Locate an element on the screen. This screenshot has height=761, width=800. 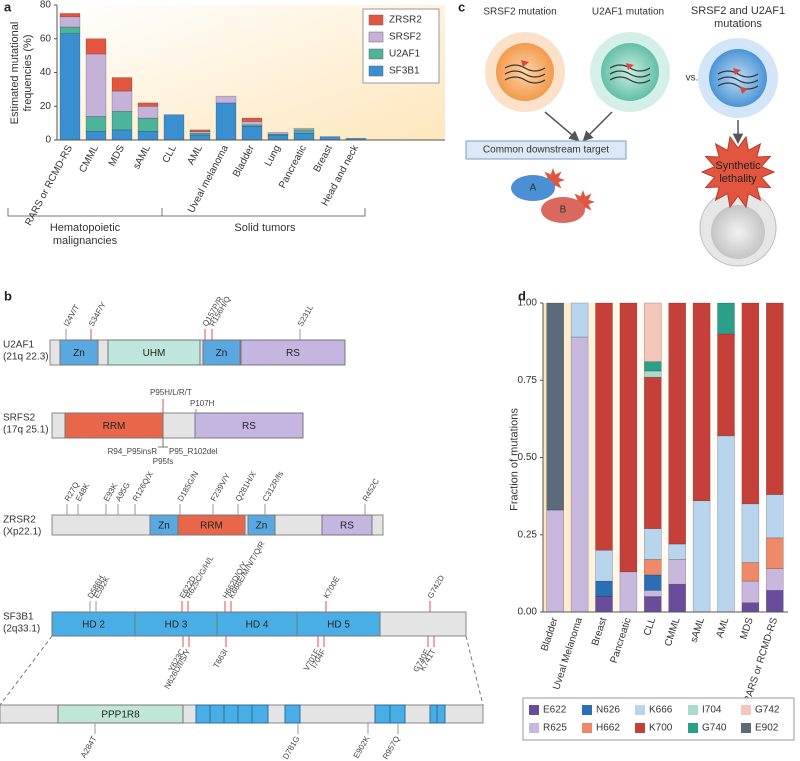
mutation-label: P95H/L/R/T is located at coordinates (171, 392).